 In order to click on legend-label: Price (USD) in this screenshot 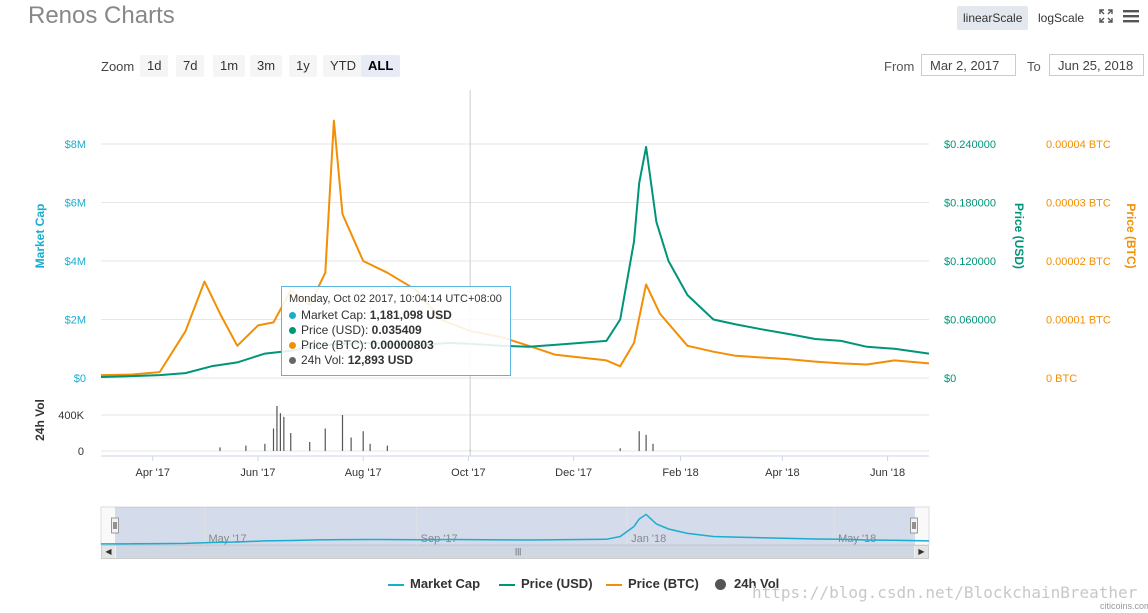, I will do `click(557, 583)`.